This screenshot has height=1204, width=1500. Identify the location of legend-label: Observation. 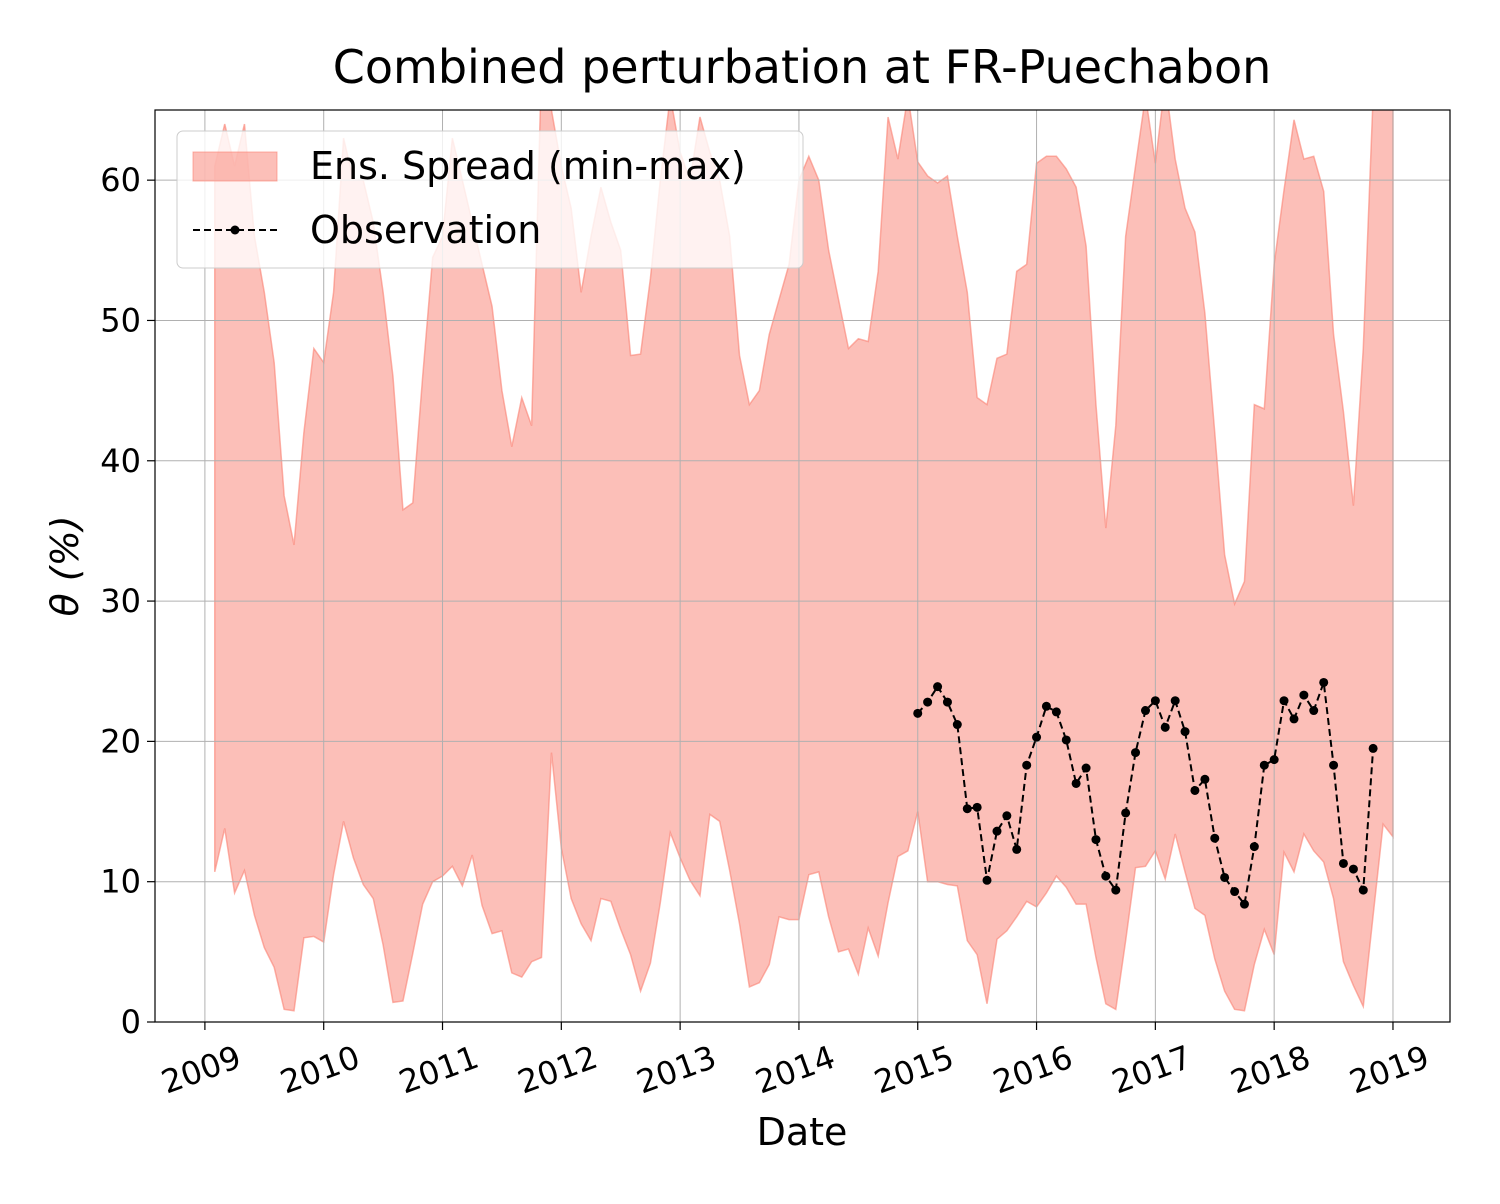
(425, 230).